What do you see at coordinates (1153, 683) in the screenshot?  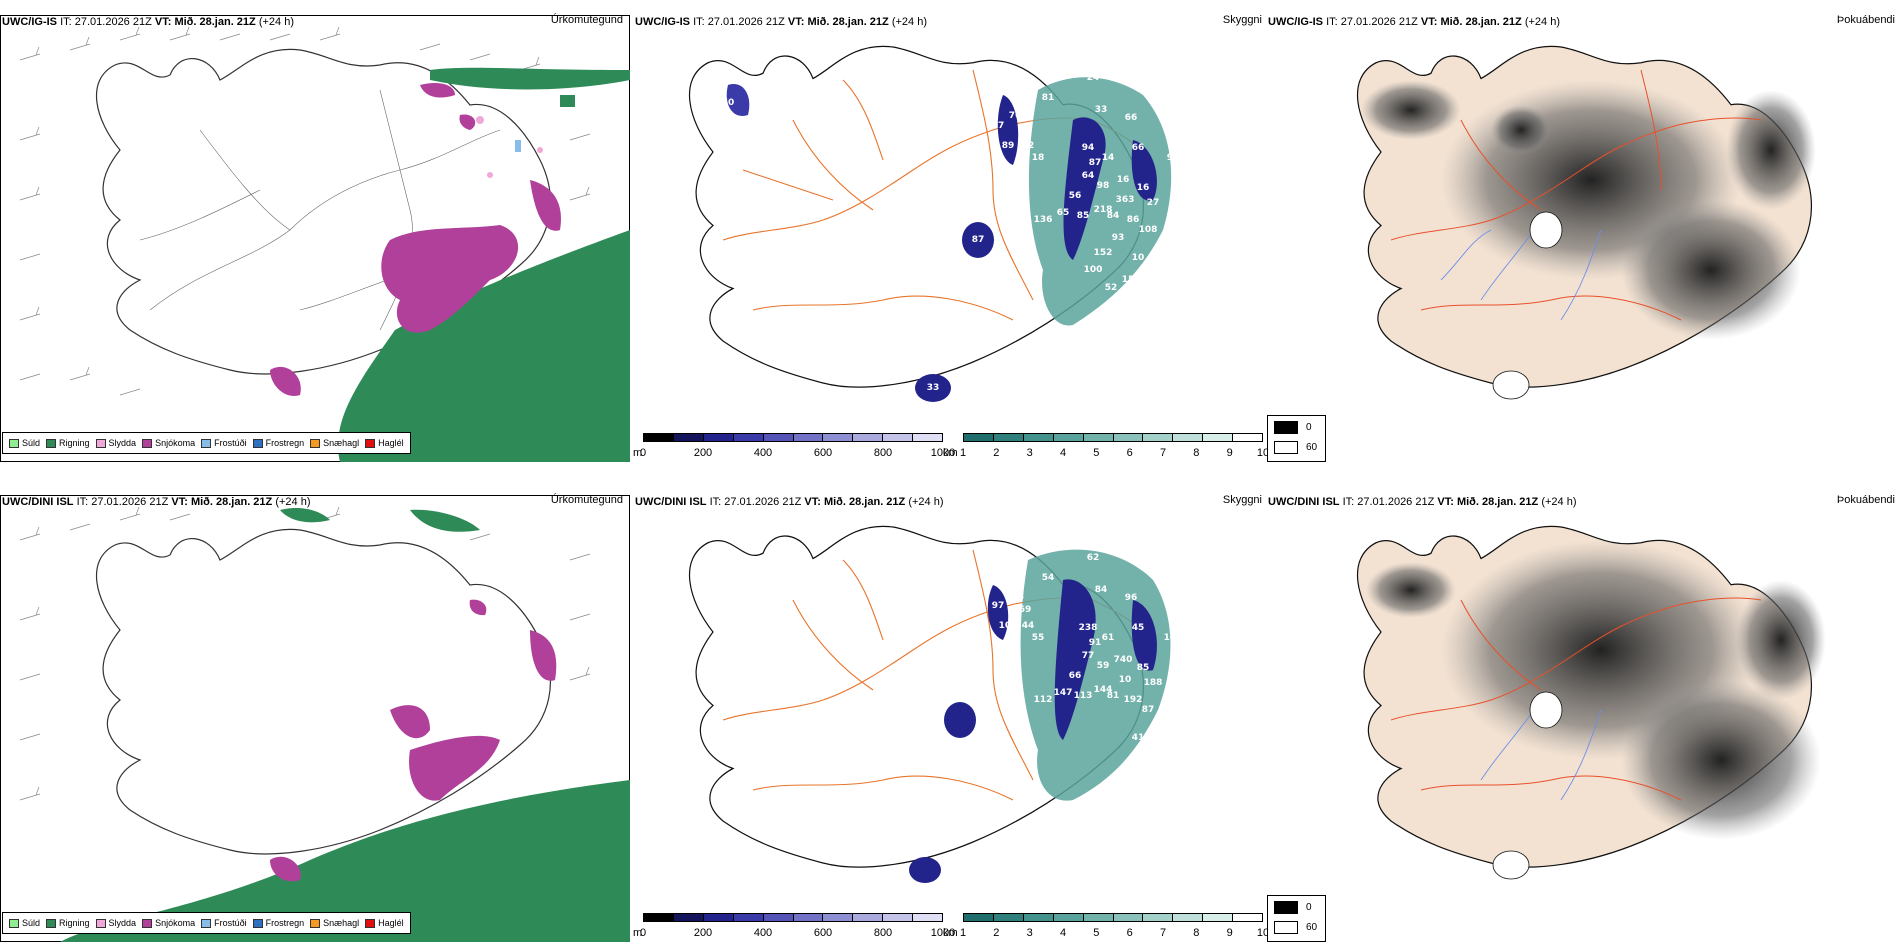 I see `visibility-value-label: 188` at bounding box center [1153, 683].